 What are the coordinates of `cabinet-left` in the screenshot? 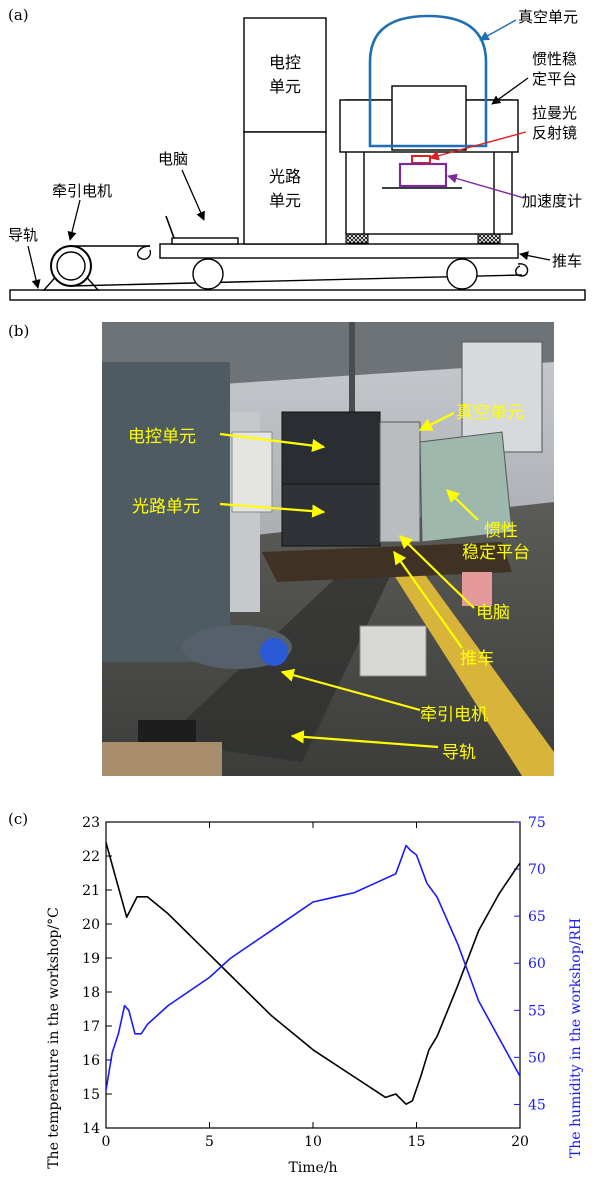 It's located at (166, 512).